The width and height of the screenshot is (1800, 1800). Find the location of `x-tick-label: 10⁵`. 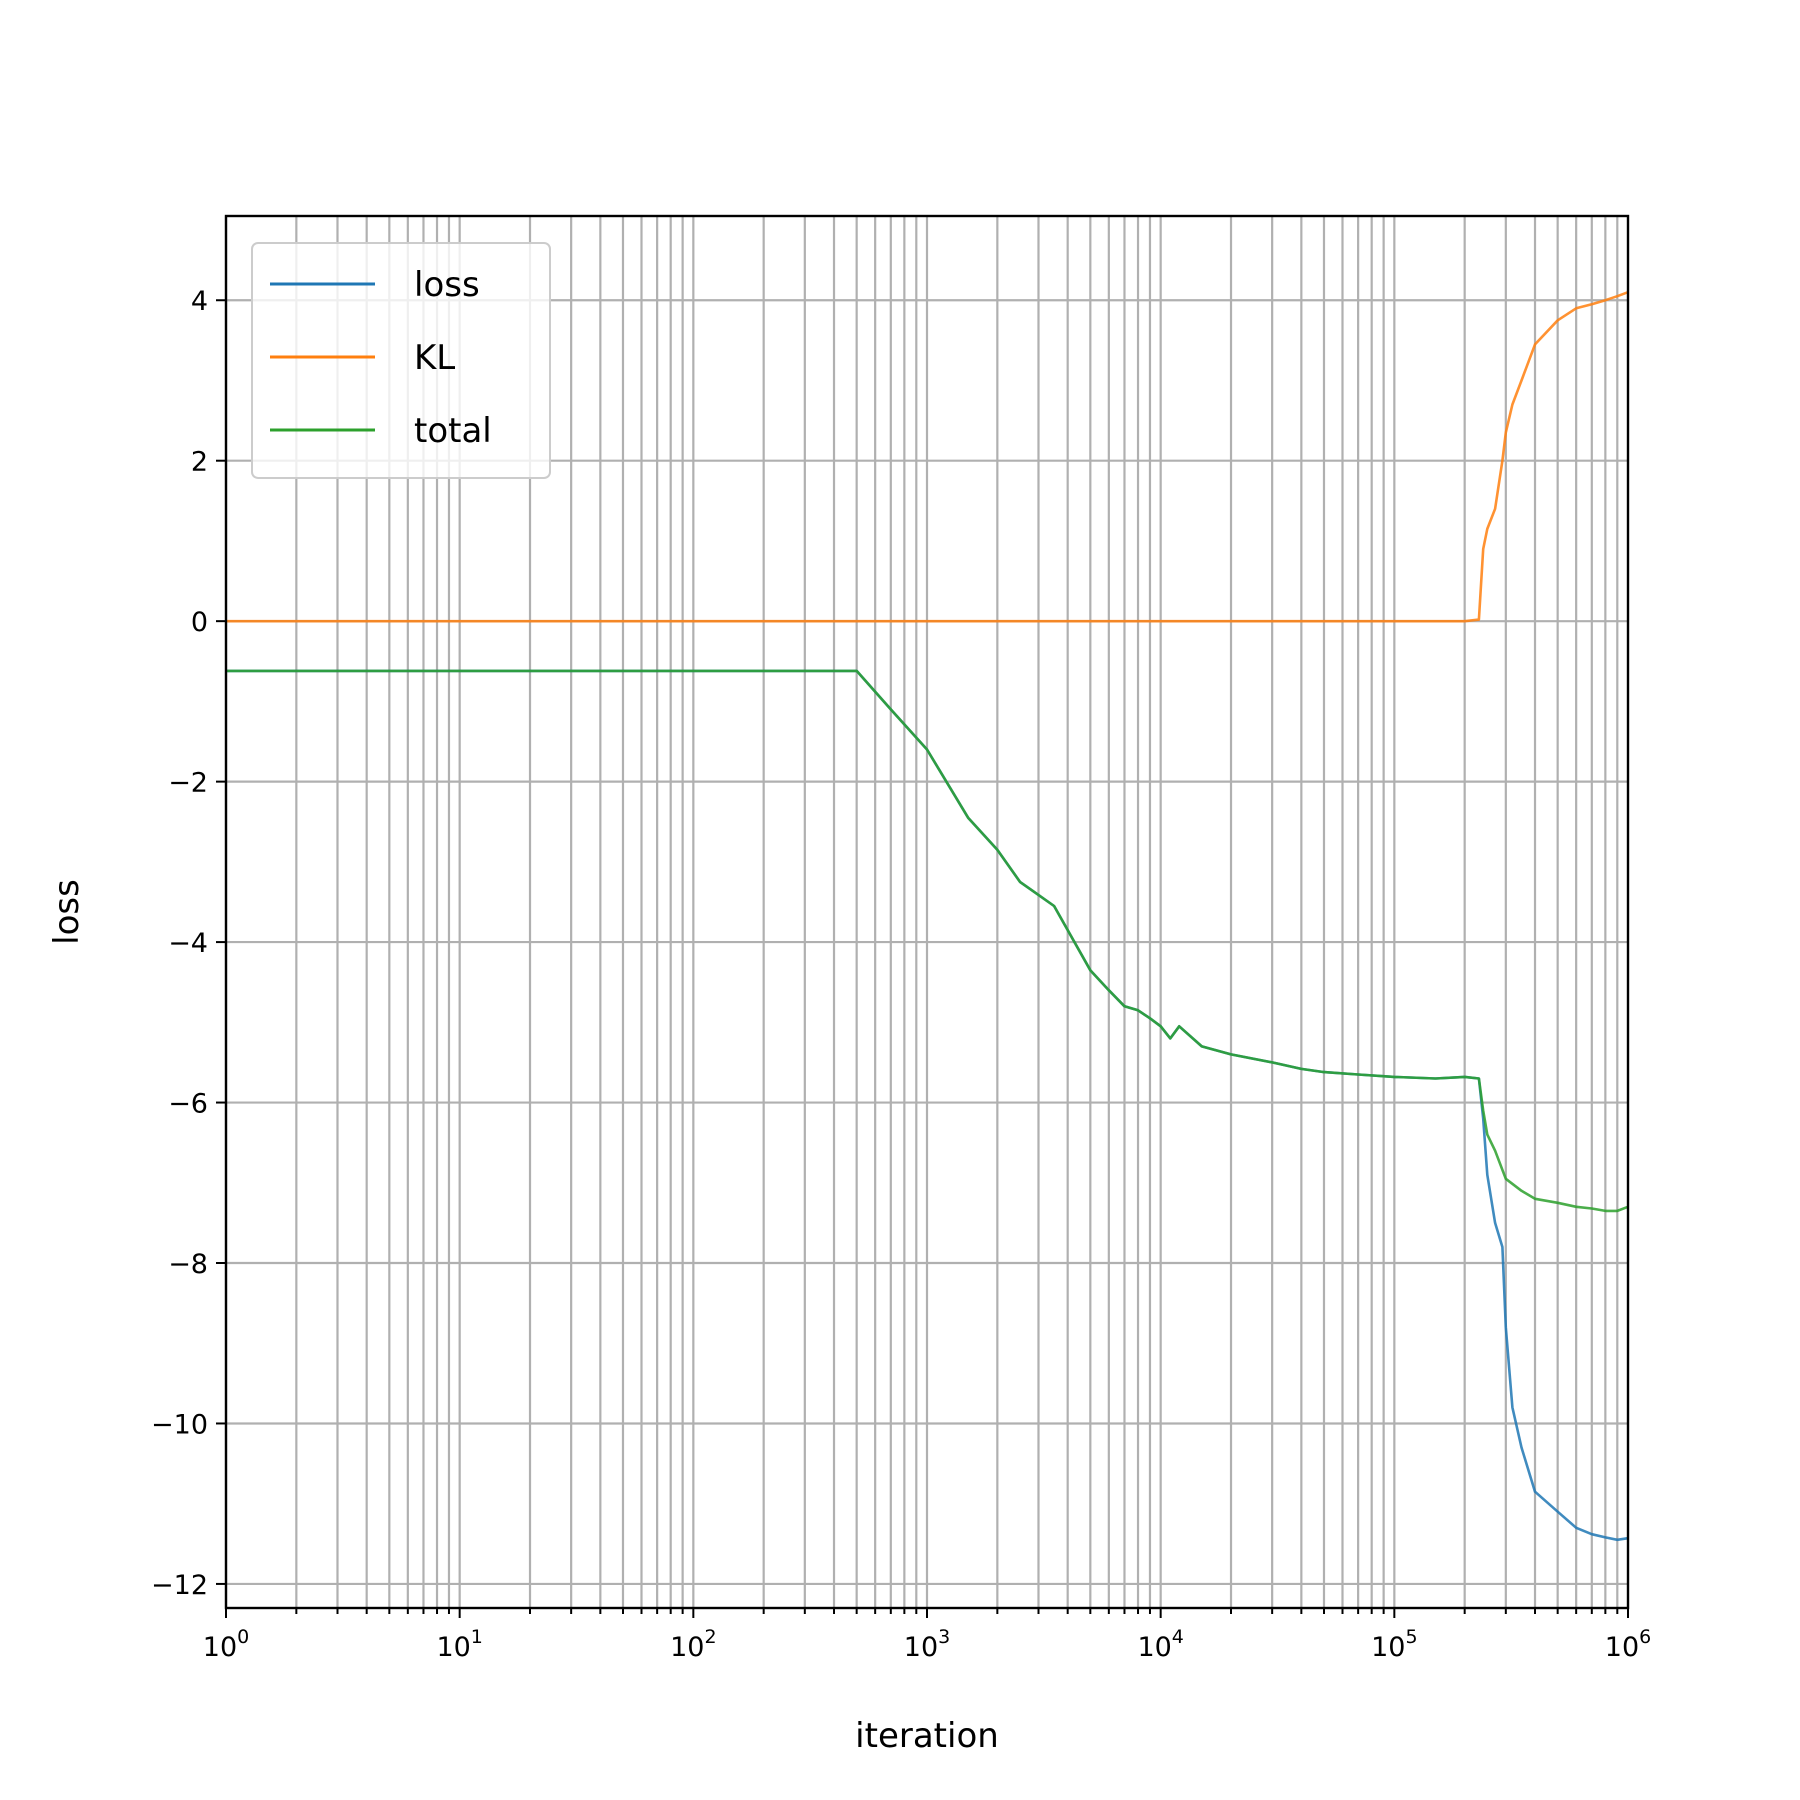

x-tick-label: 10⁵ is located at coordinates (1394, 1644).